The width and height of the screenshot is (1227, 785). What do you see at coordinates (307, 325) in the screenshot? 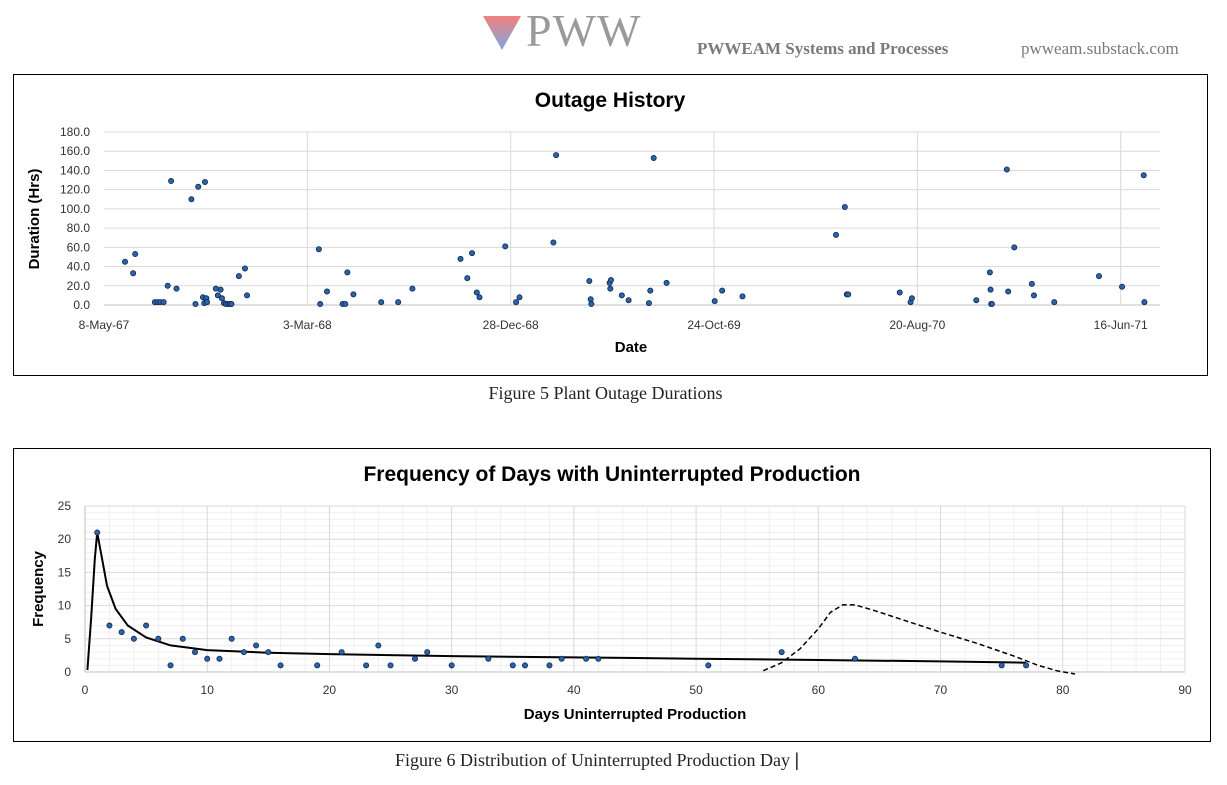
I see `x-tick-label: 3-Mar-68` at bounding box center [307, 325].